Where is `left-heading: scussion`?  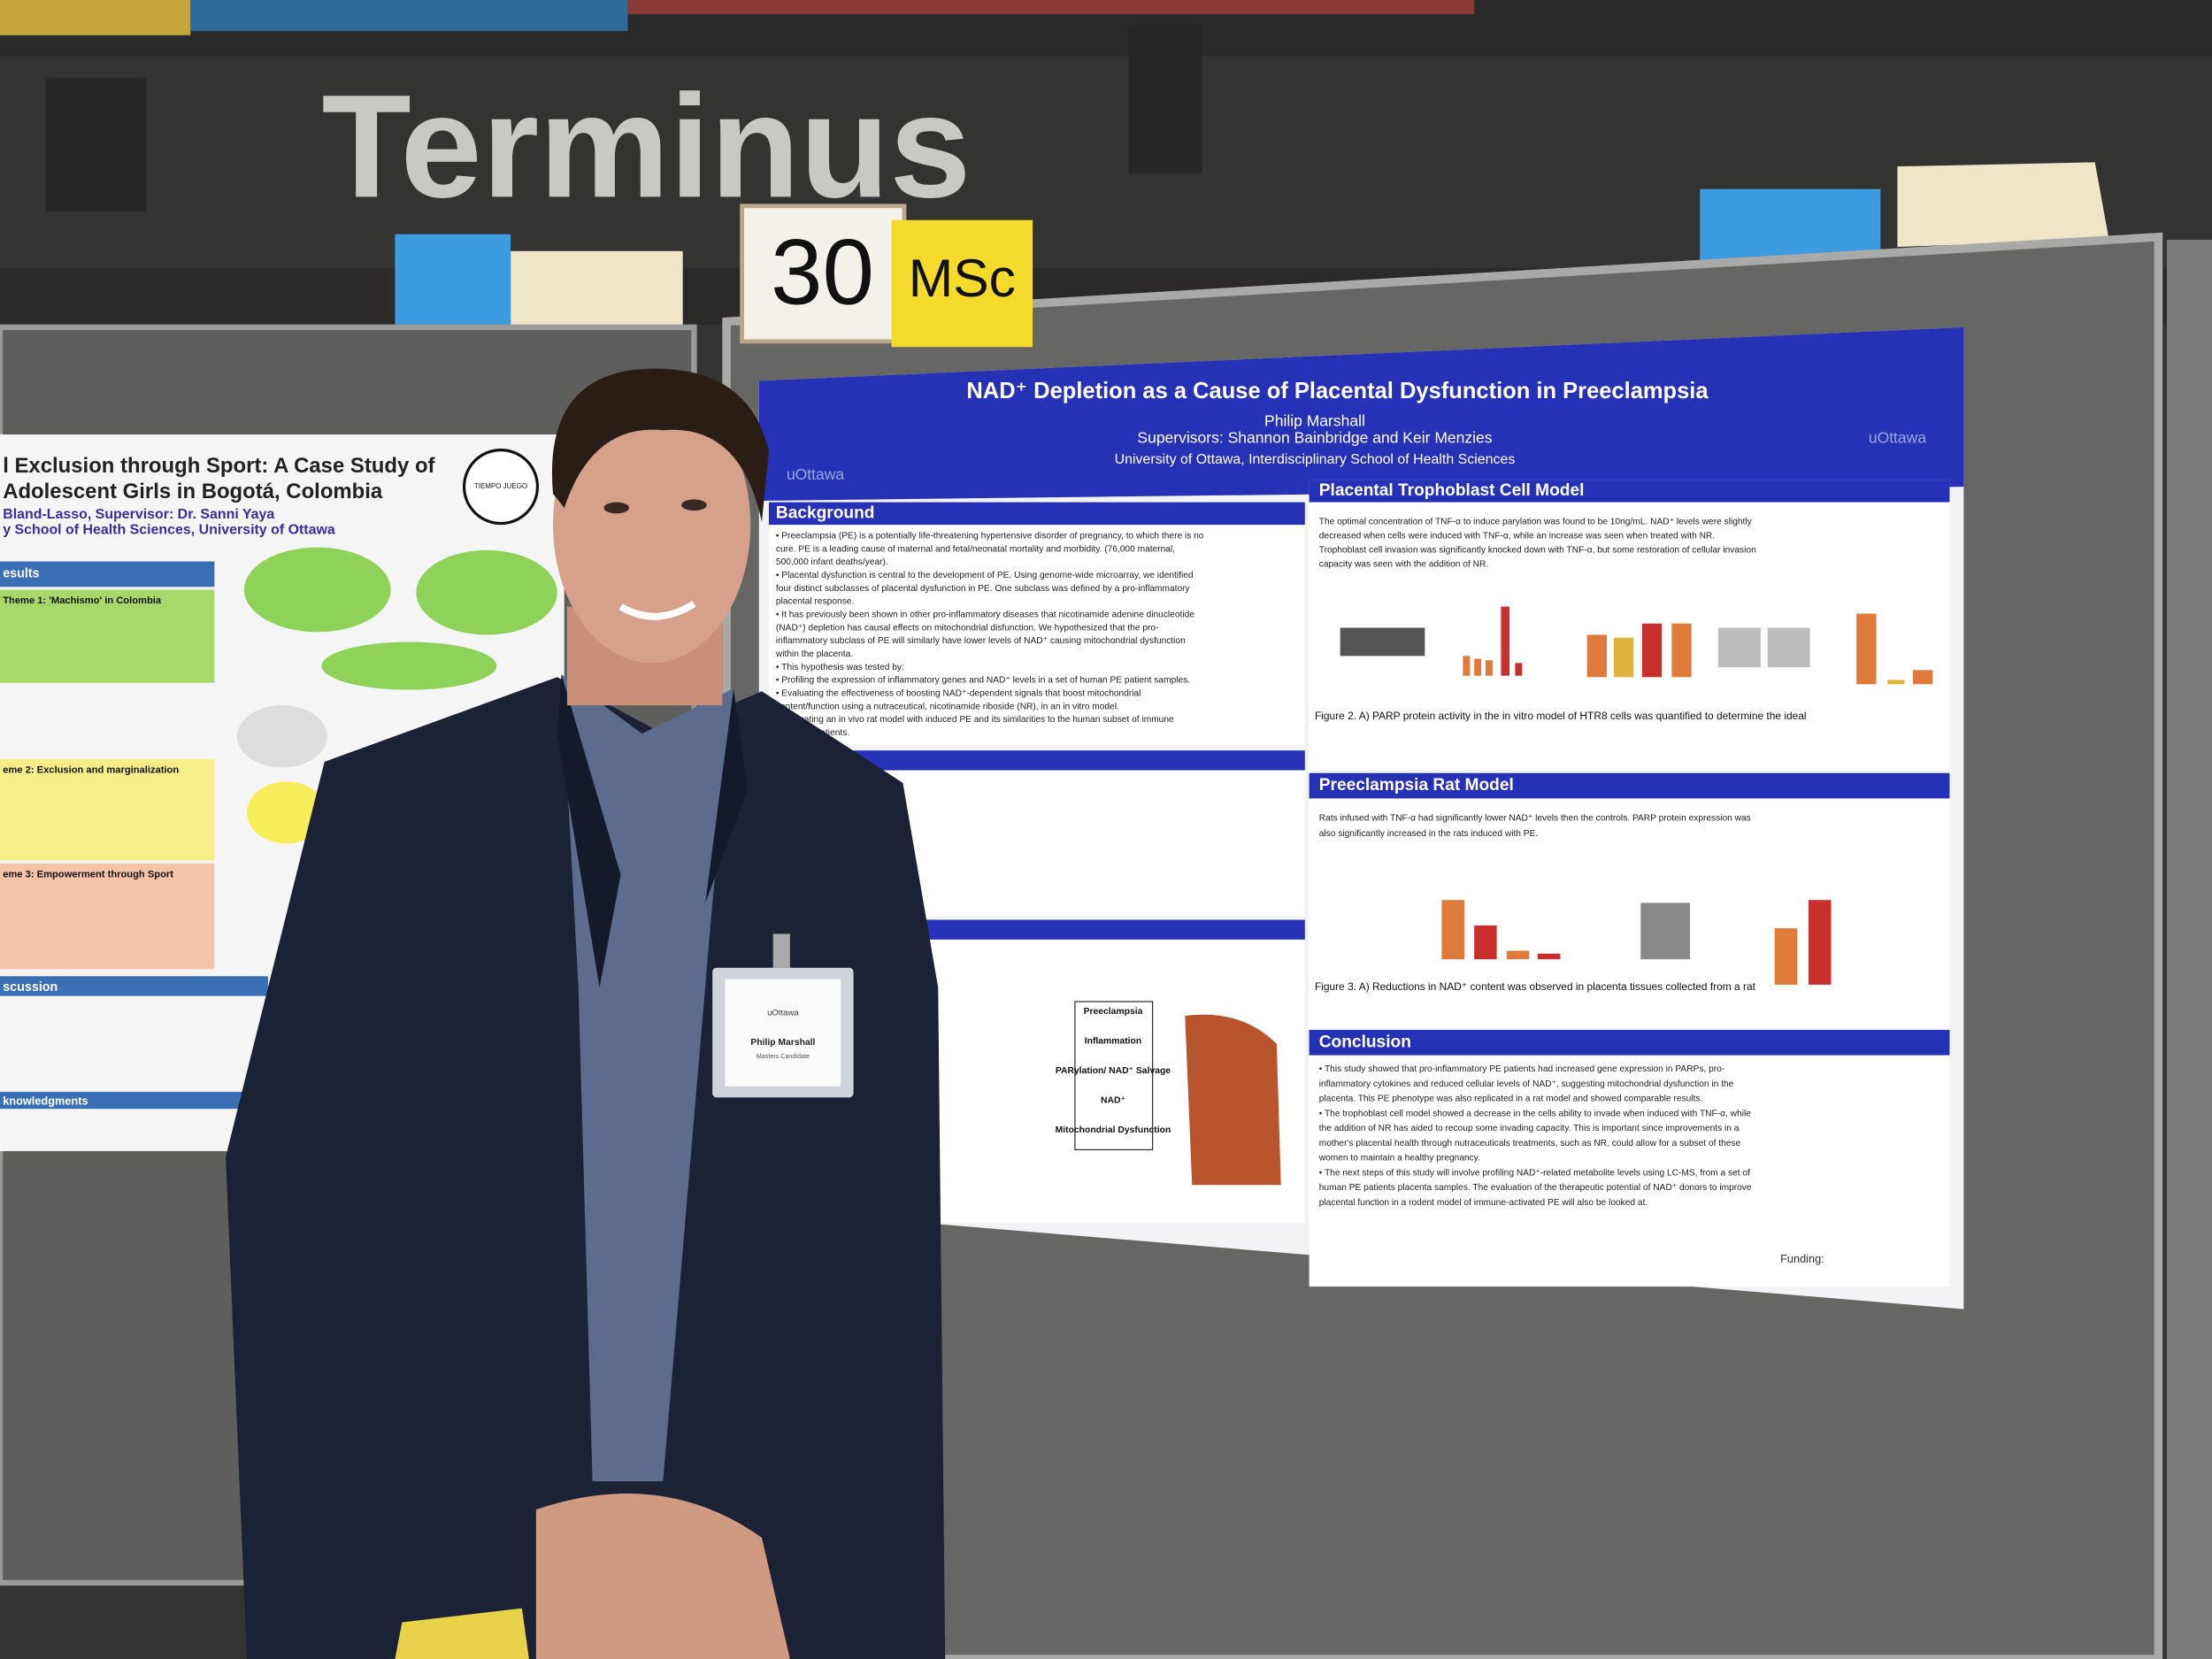
left-heading: scussion is located at coordinates (31, 988).